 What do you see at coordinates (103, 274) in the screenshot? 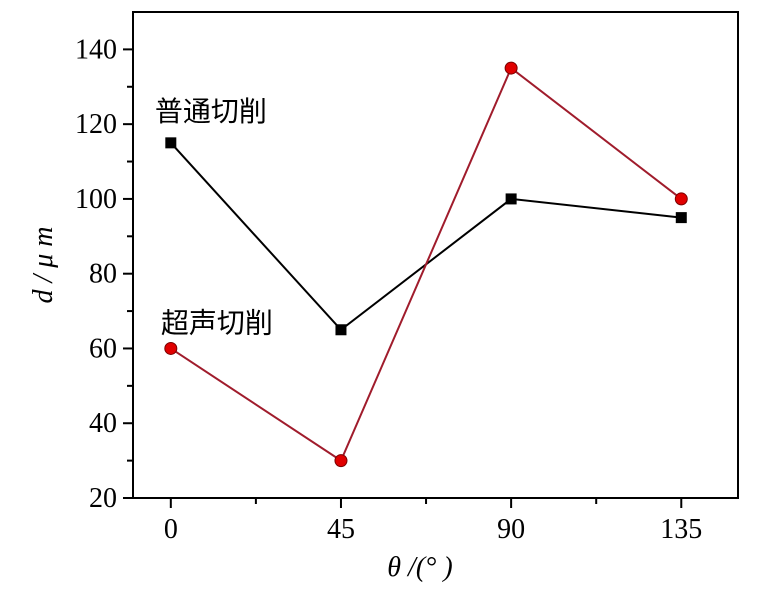
I see `y-tick-label: 80` at bounding box center [103, 274].